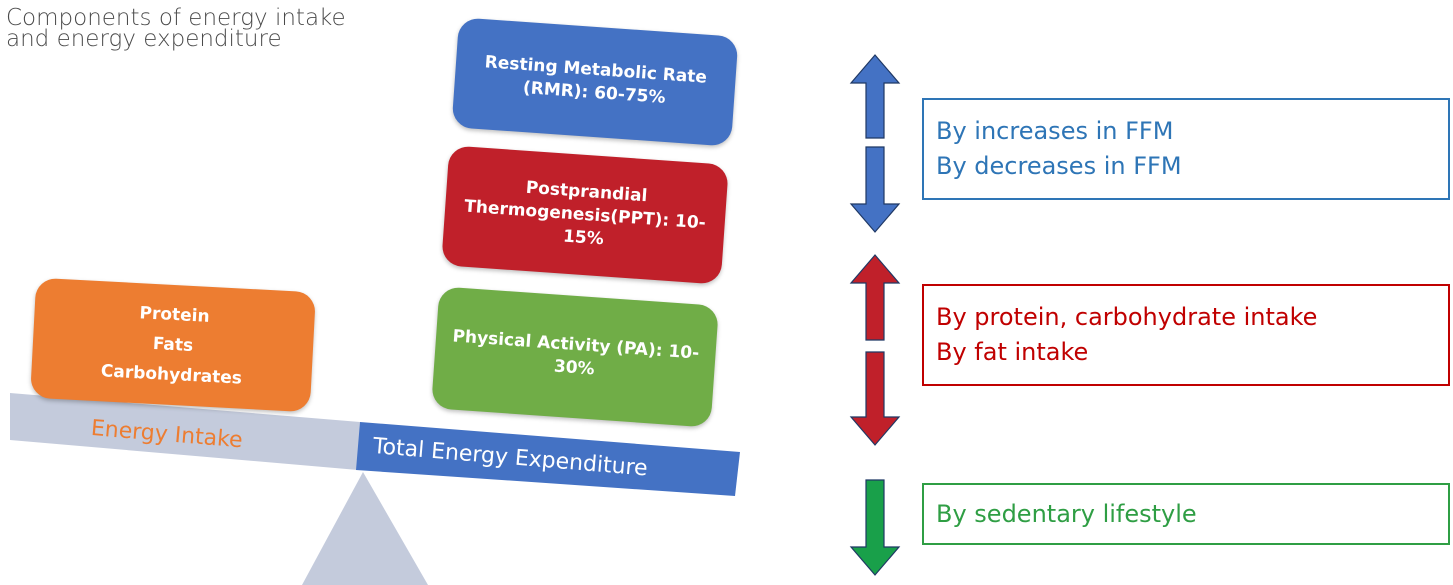 The image size is (1453, 585). I want to click on fulcrum-triangle, so click(365, 528).